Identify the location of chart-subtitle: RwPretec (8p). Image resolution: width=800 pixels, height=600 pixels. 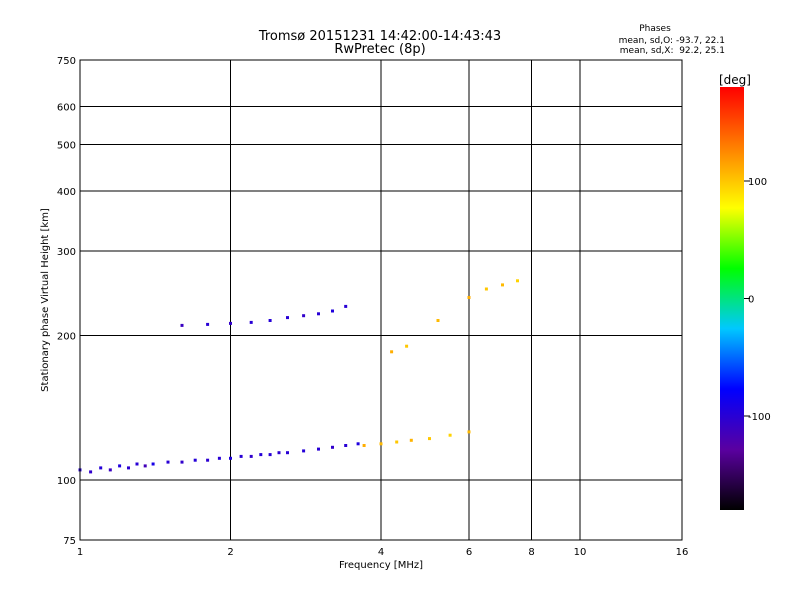
(379, 49).